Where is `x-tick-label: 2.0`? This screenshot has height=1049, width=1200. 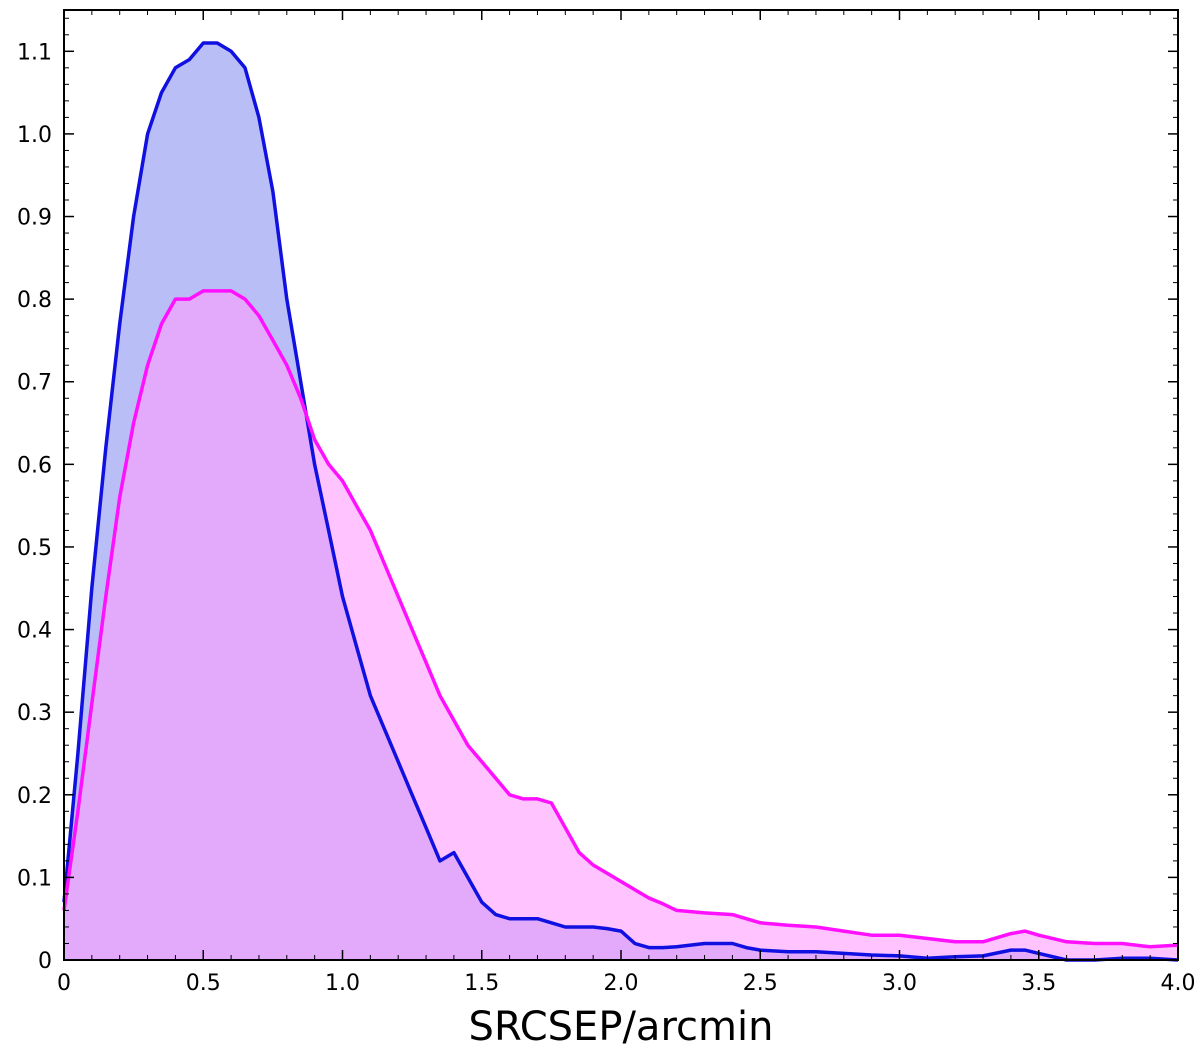
x-tick-label: 2.0 is located at coordinates (621, 983).